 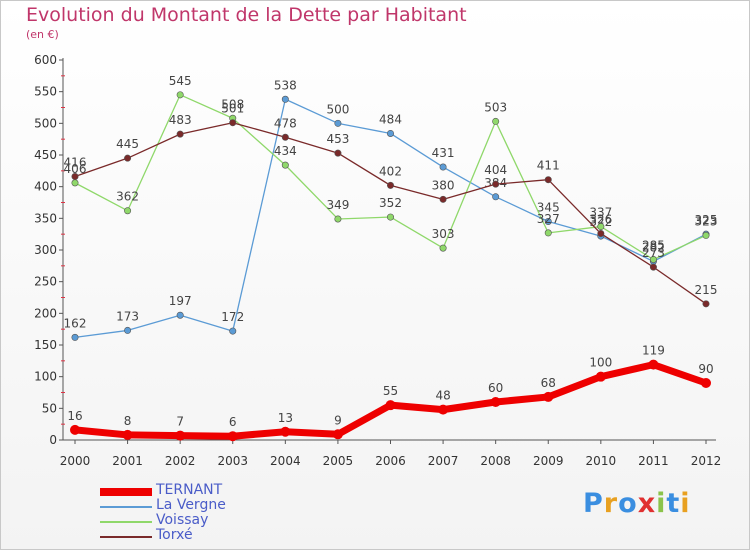 What do you see at coordinates (601, 461) in the screenshot?
I see `x-tick-label: 2010` at bounding box center [601, 461].